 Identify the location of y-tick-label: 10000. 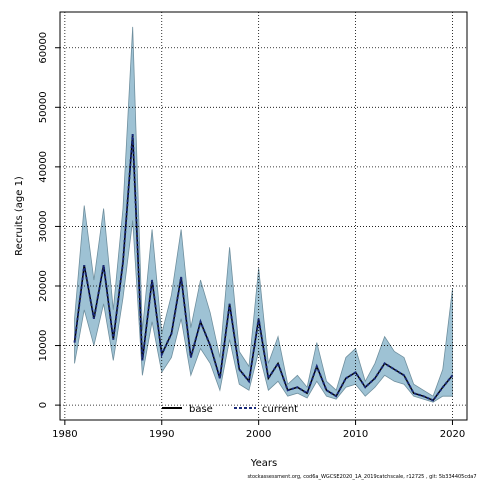
(43, 346).